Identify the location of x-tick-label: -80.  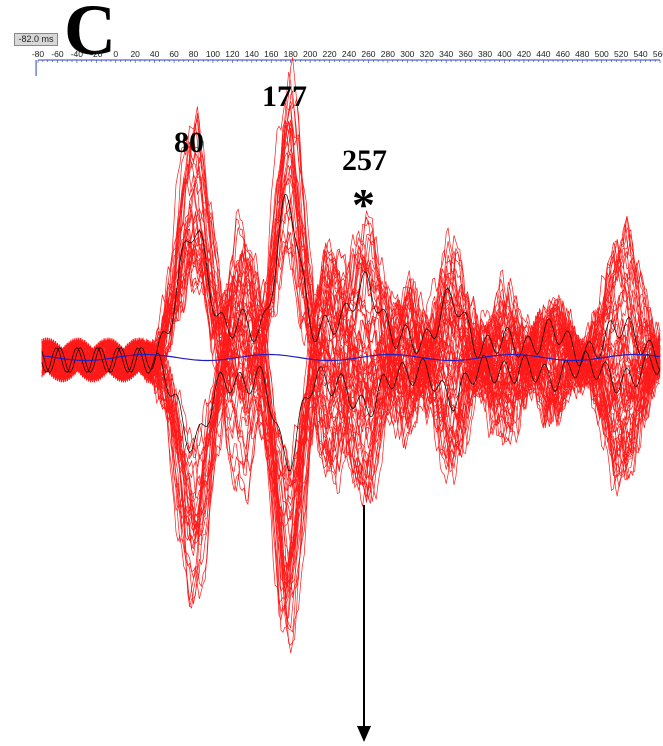
(38, 54).